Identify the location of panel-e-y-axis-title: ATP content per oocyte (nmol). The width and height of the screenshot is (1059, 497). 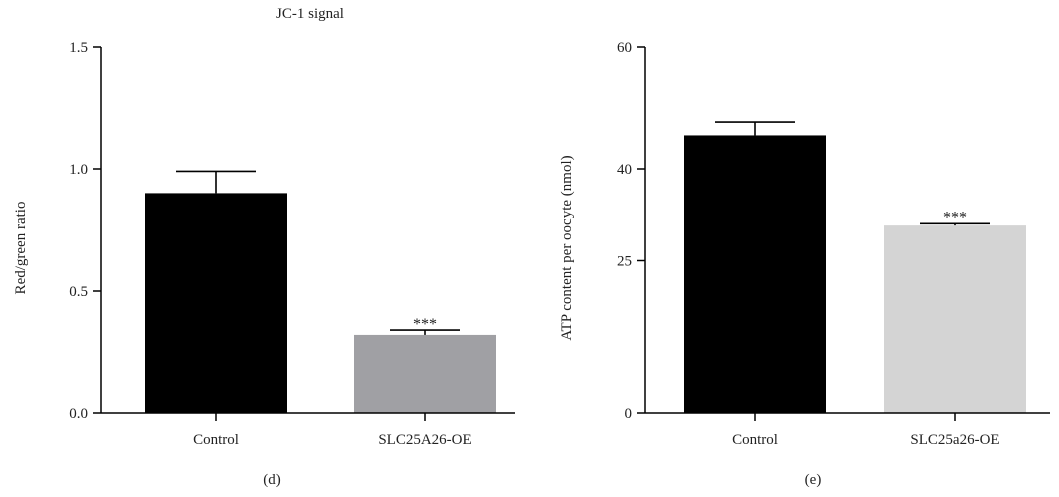
(567, 247).